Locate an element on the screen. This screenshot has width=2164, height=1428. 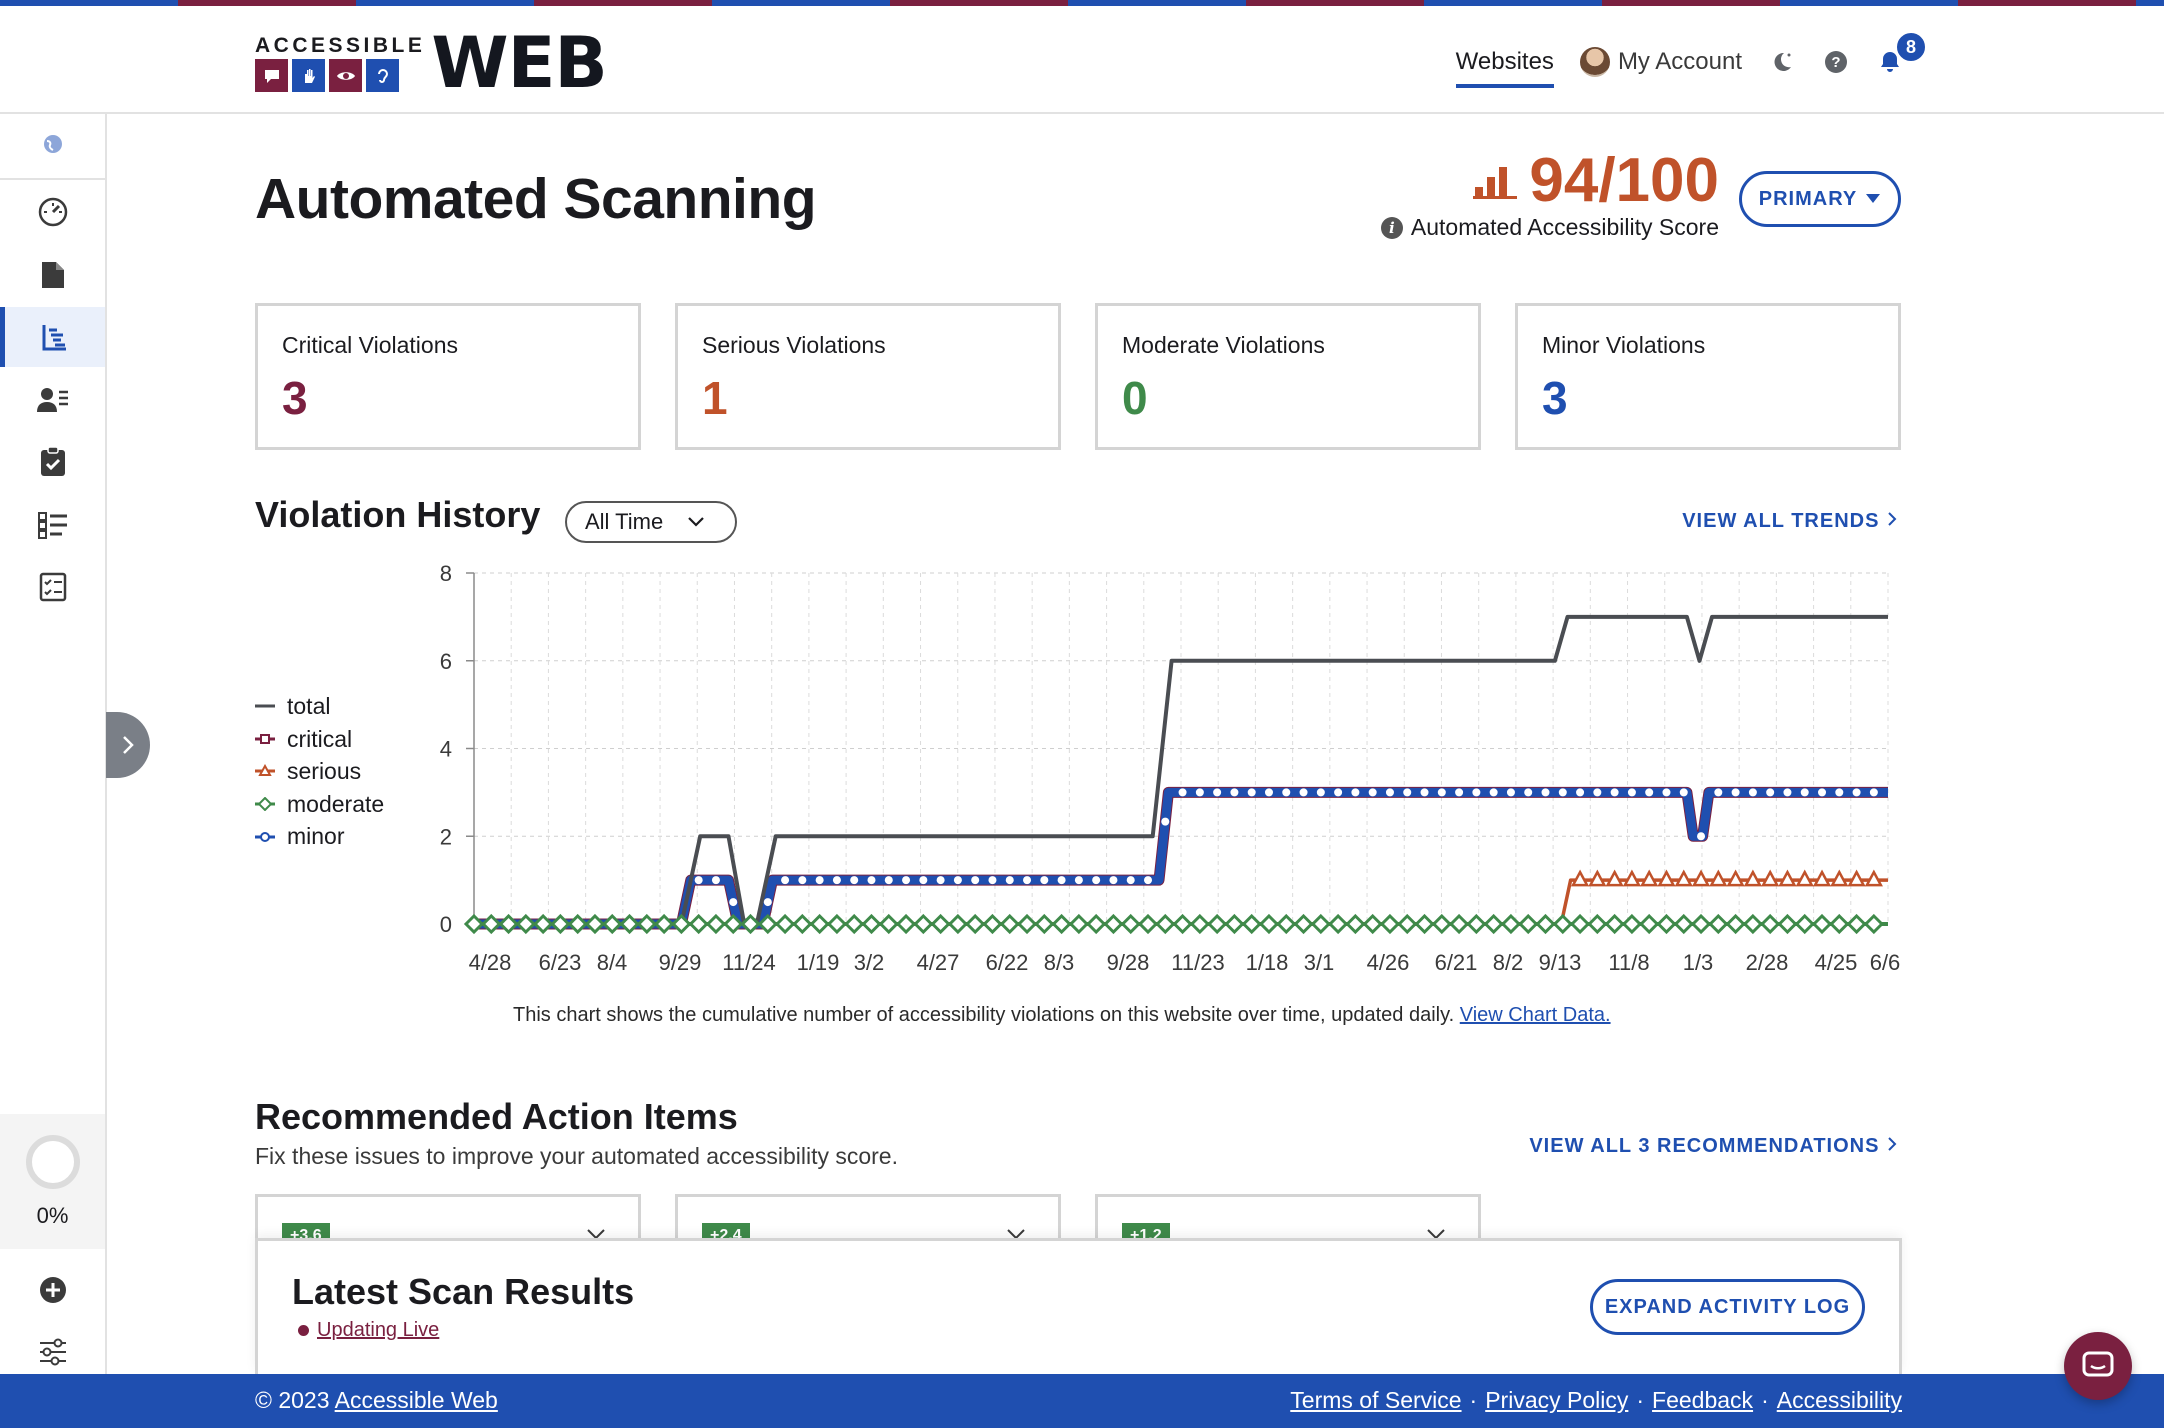
notification-count-badge: 8 is located at coordinates (1911, 47).